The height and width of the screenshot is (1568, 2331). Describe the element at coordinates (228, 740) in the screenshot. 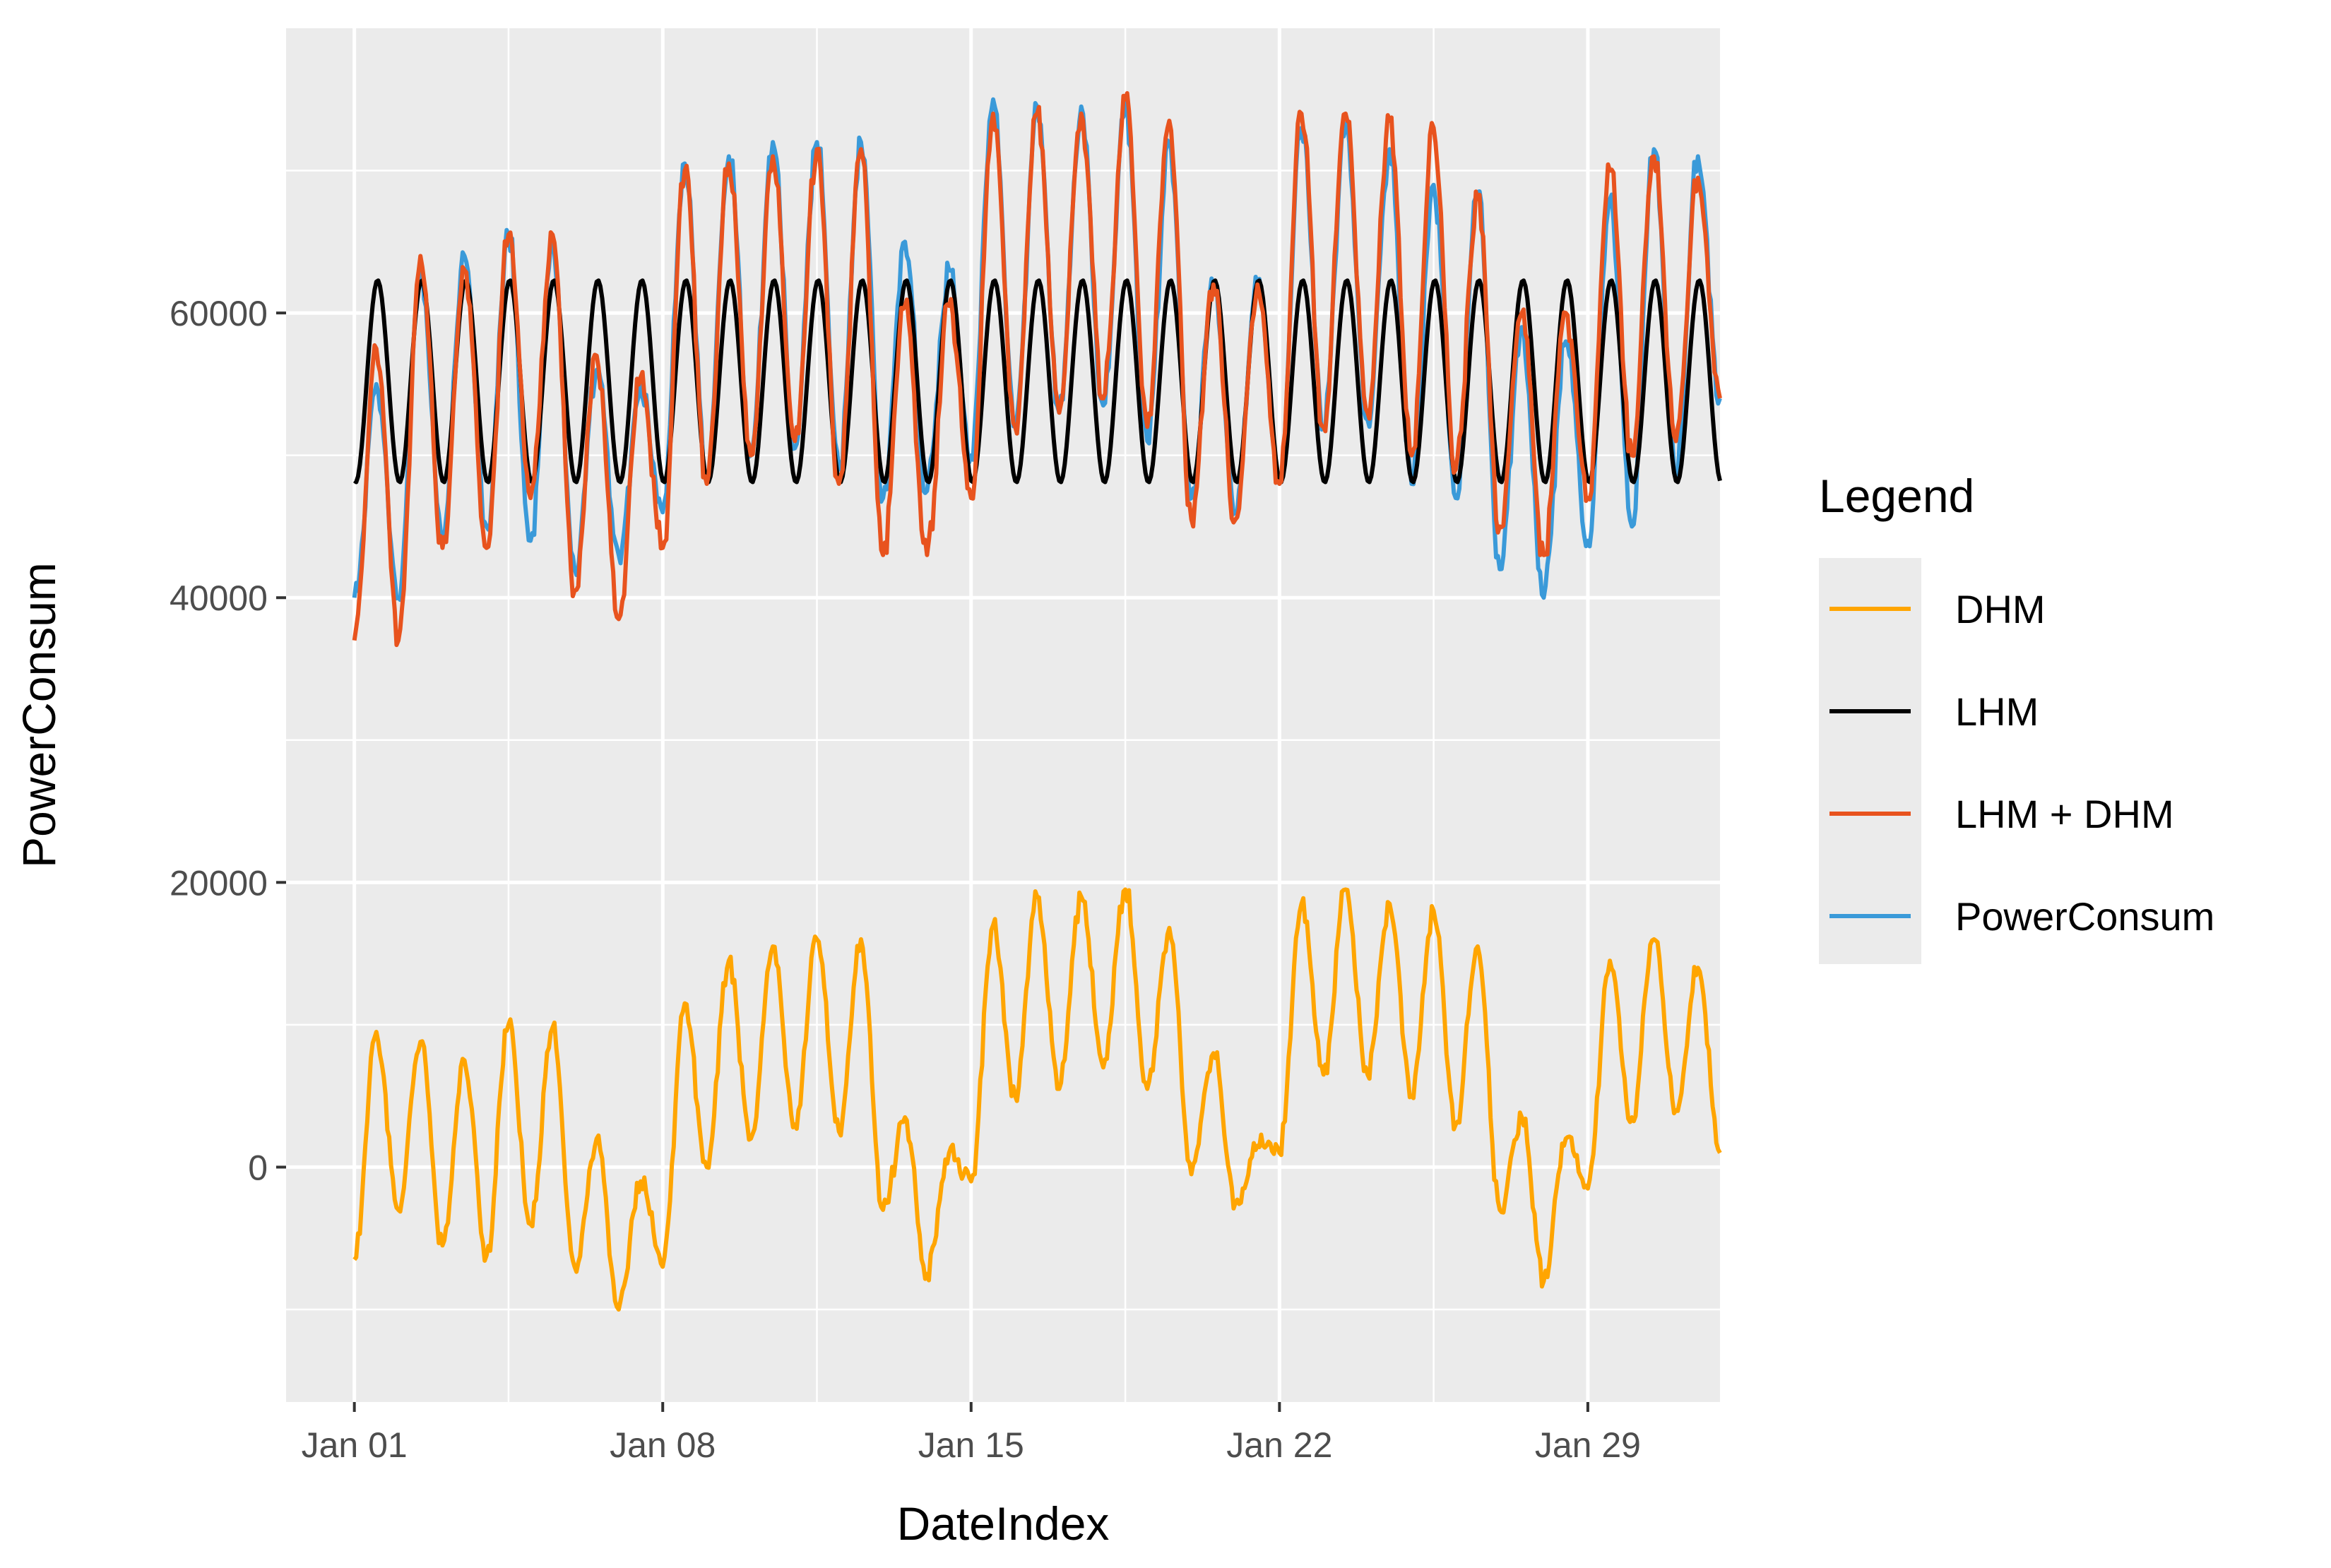

I see `y-axis-ticks: 0 20000 40000 60000` at that location.